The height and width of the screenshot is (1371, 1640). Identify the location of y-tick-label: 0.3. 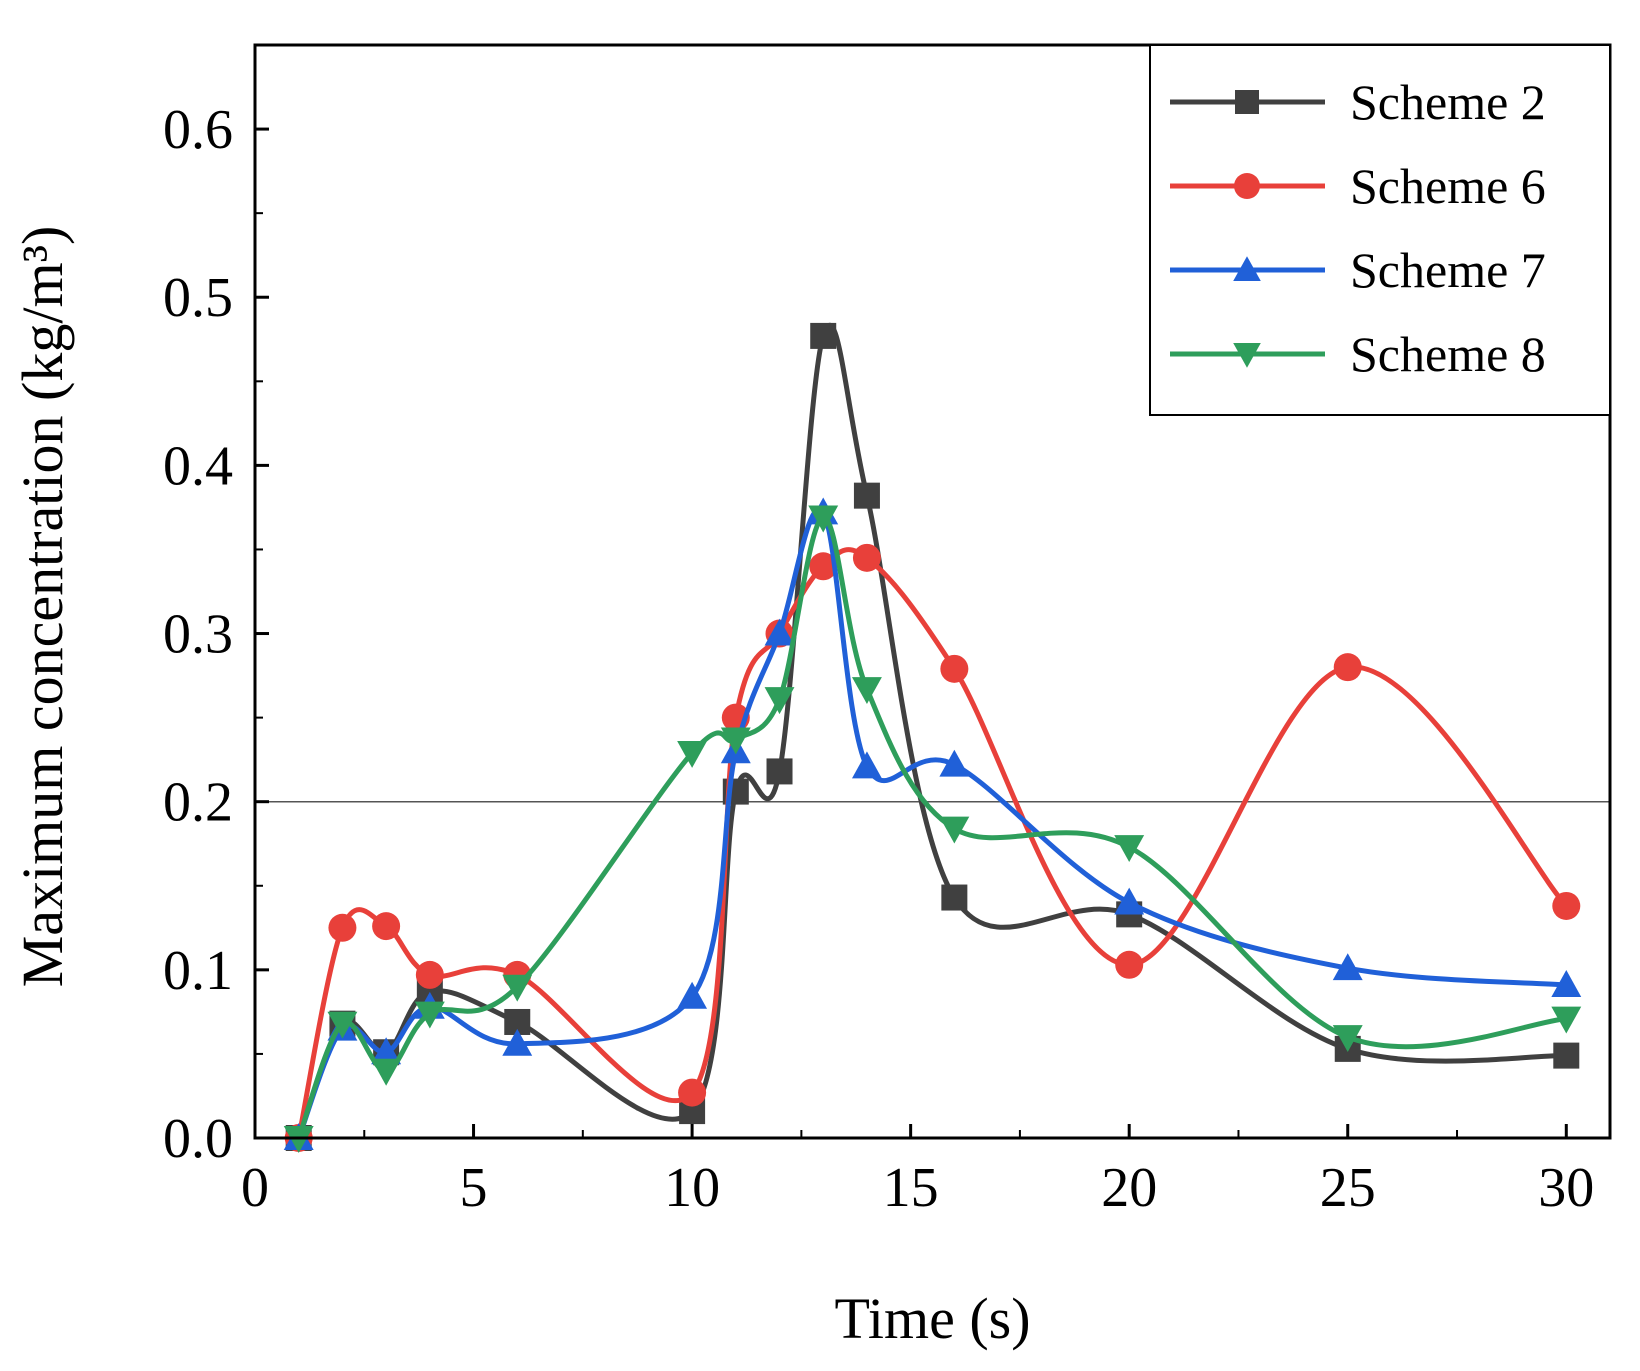
(198, 635).